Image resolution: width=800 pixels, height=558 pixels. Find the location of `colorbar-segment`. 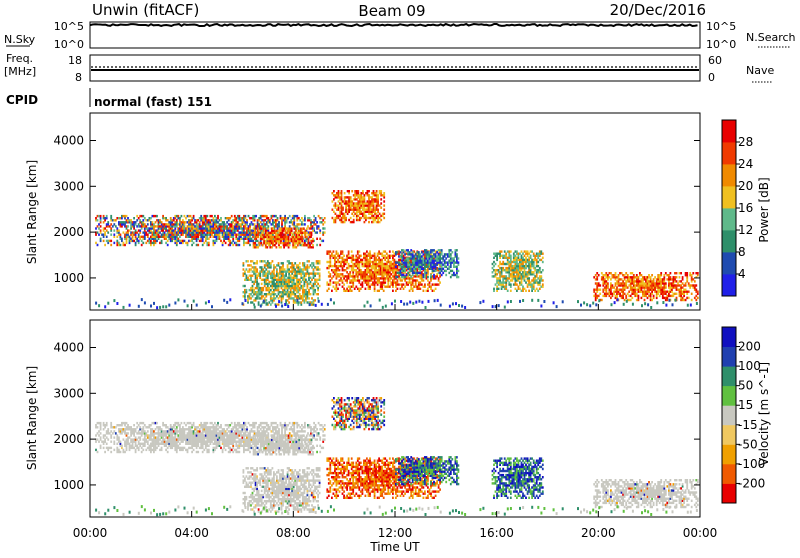

colorbar-segment is located at coordinates (729, 131).